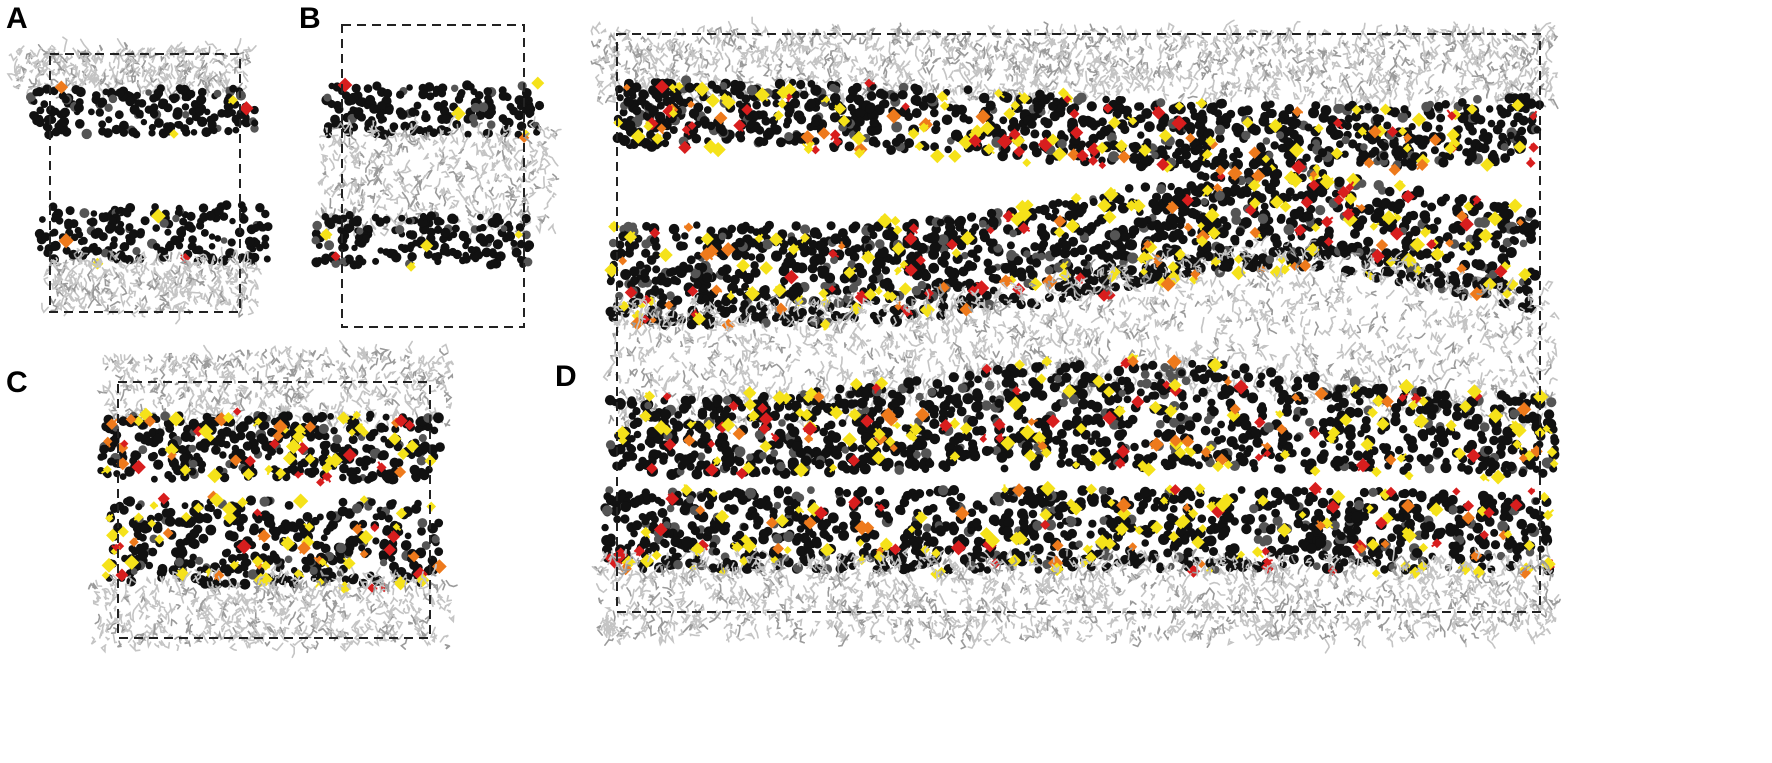 This screenshot has width=1772, height=763. Describe the element at coordinates (17, 18) in the screenshot. I see `panel-label-a: A` at that location.